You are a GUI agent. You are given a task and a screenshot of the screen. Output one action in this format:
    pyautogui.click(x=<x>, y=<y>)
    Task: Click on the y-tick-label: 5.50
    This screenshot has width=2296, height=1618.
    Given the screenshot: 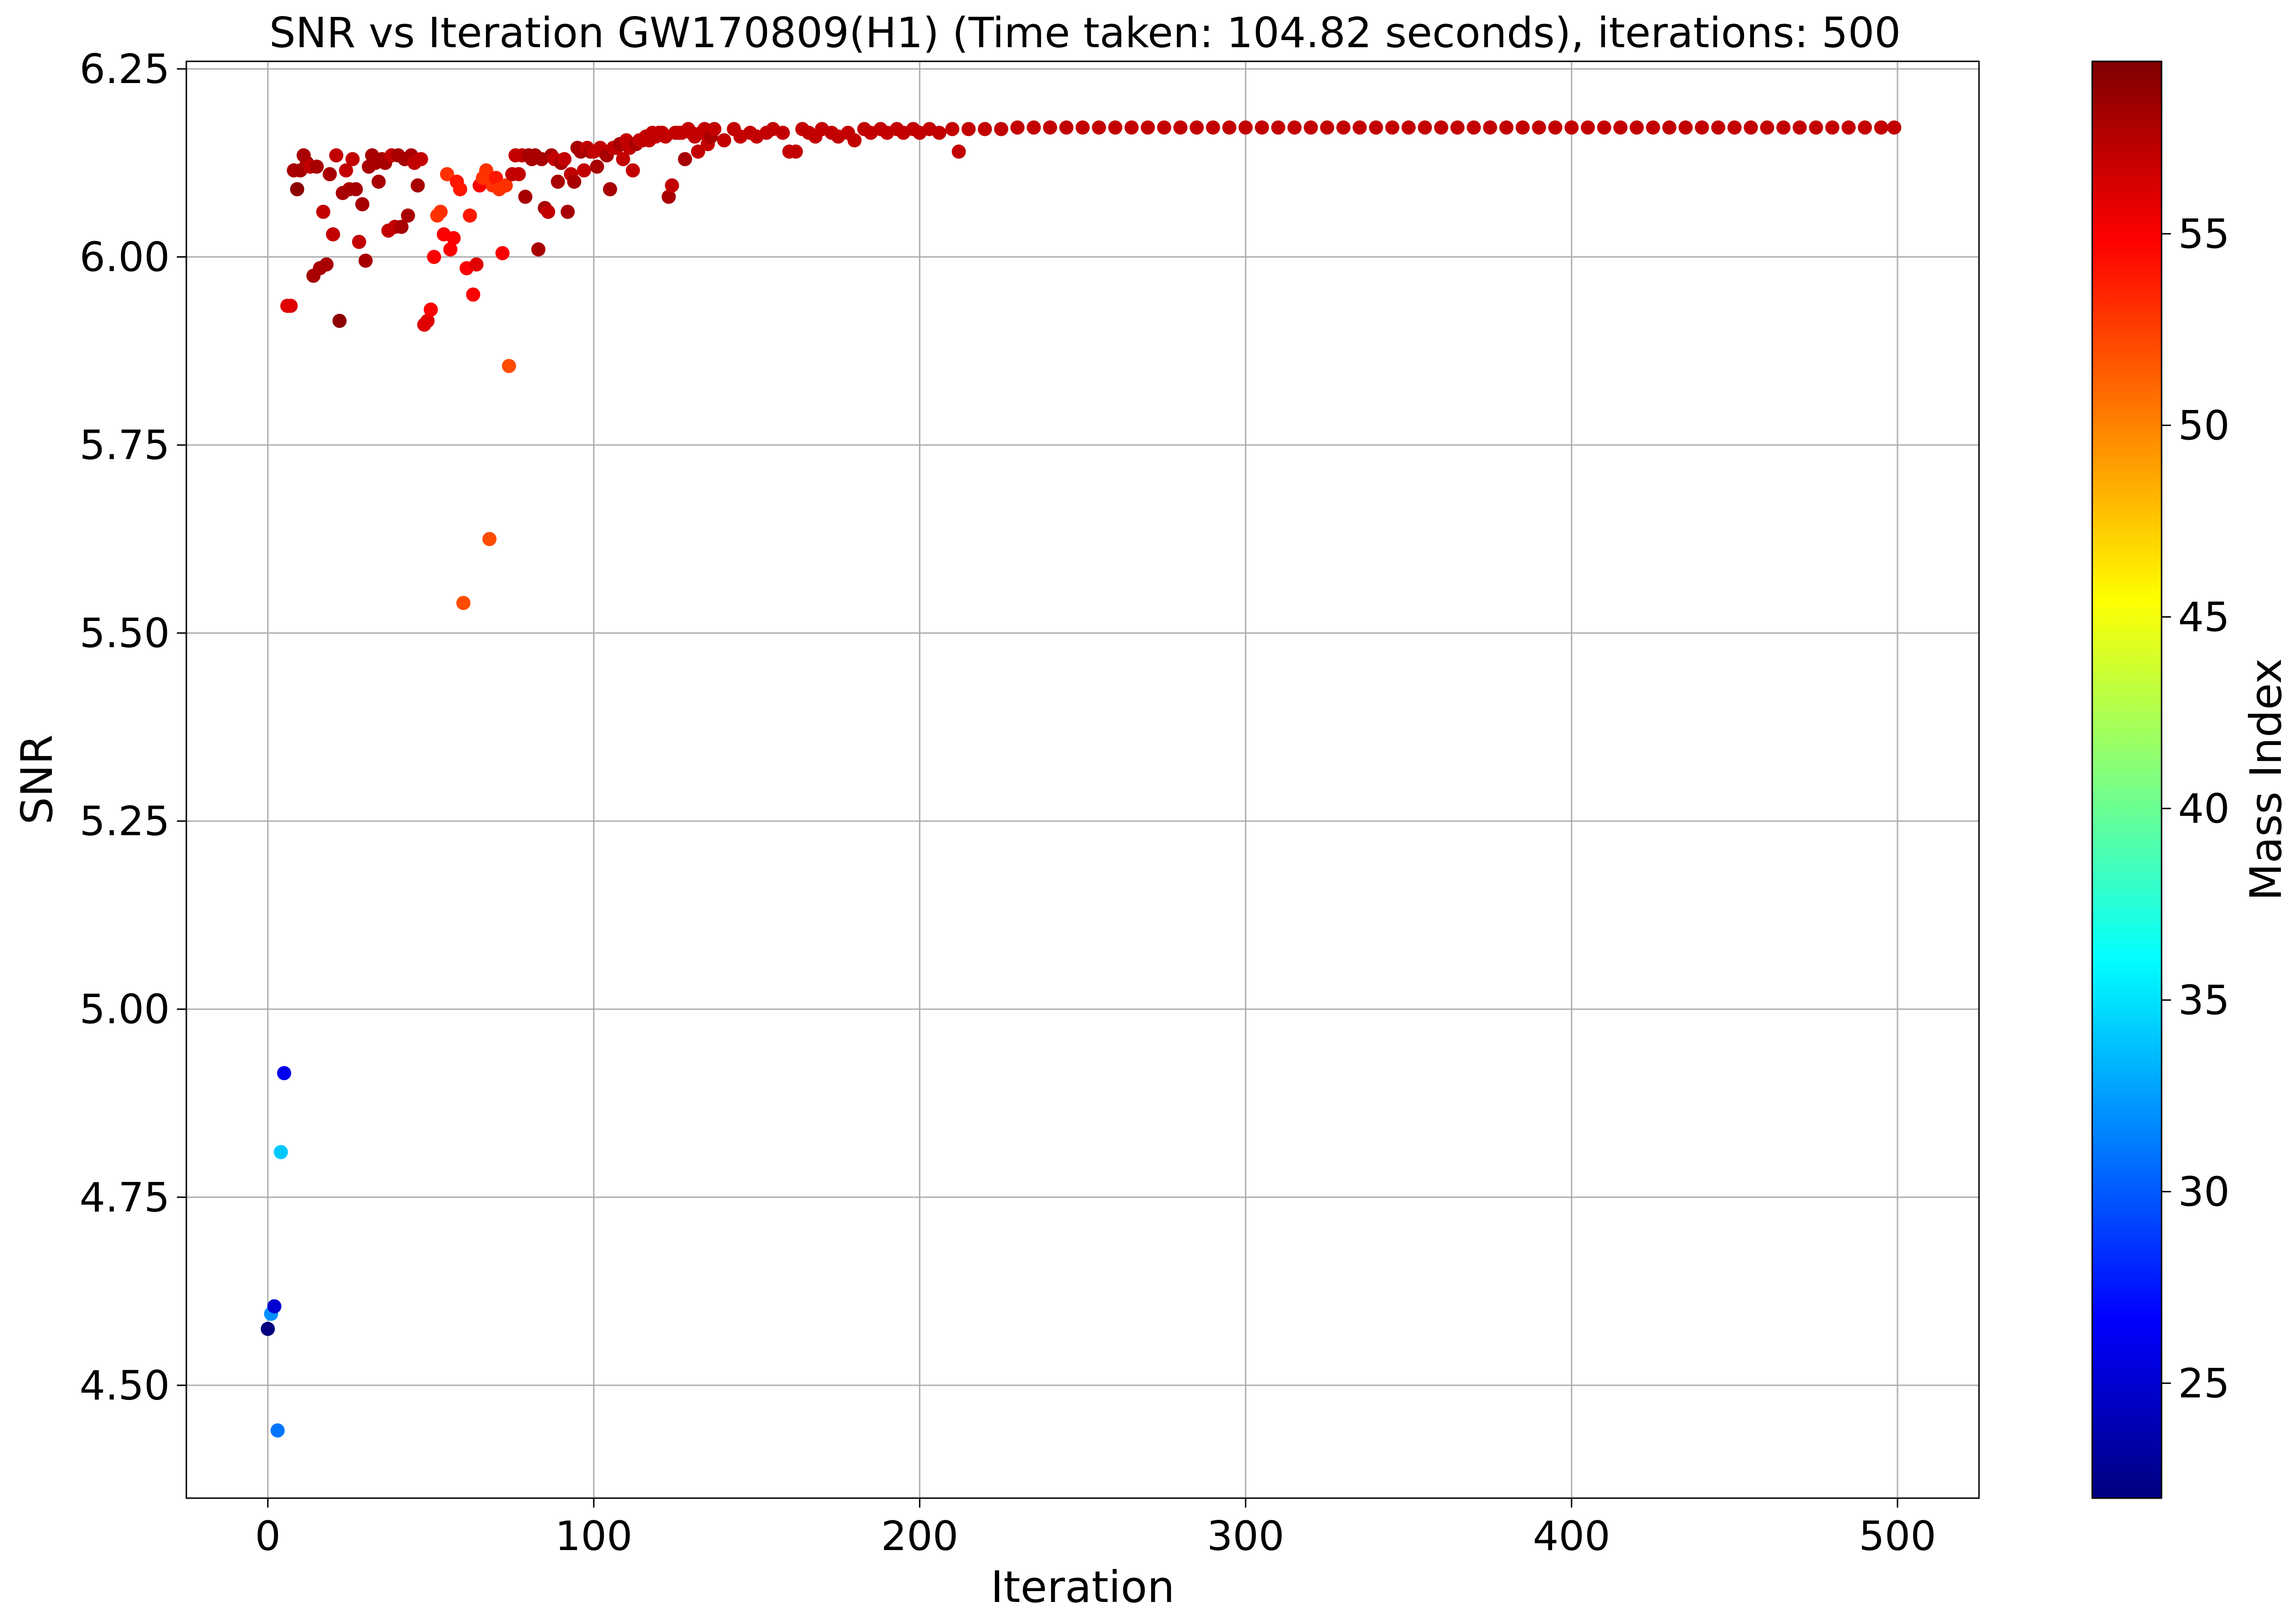 What is the action you would take?
    pyautogui.click(x=125, y=633)
    